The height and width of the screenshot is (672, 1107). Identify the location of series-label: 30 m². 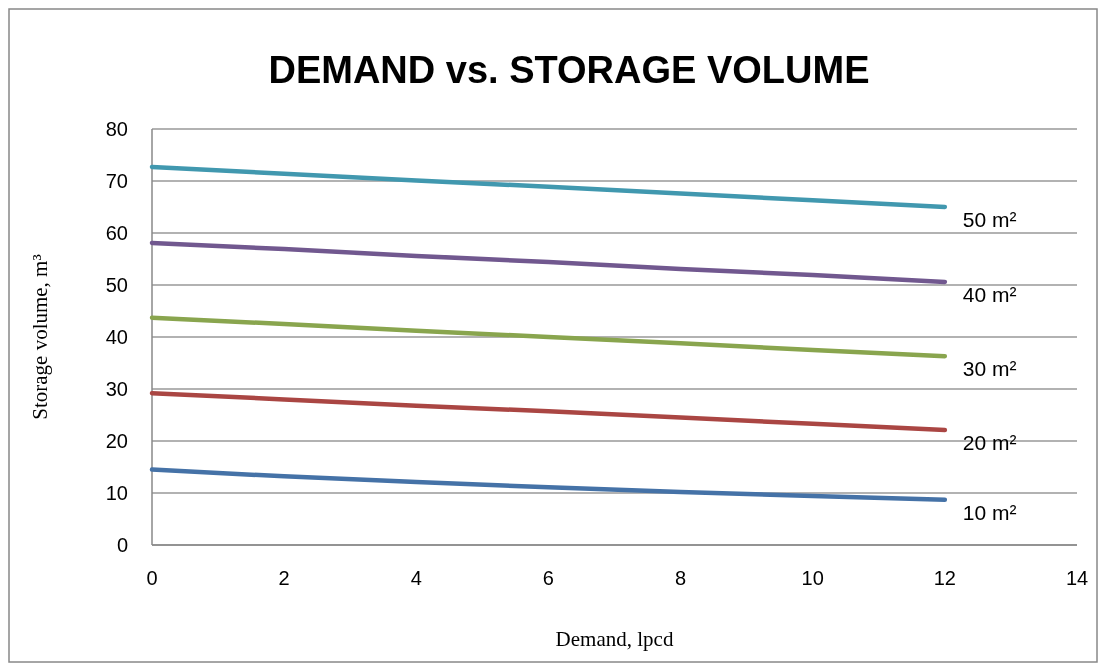
(989, 369).